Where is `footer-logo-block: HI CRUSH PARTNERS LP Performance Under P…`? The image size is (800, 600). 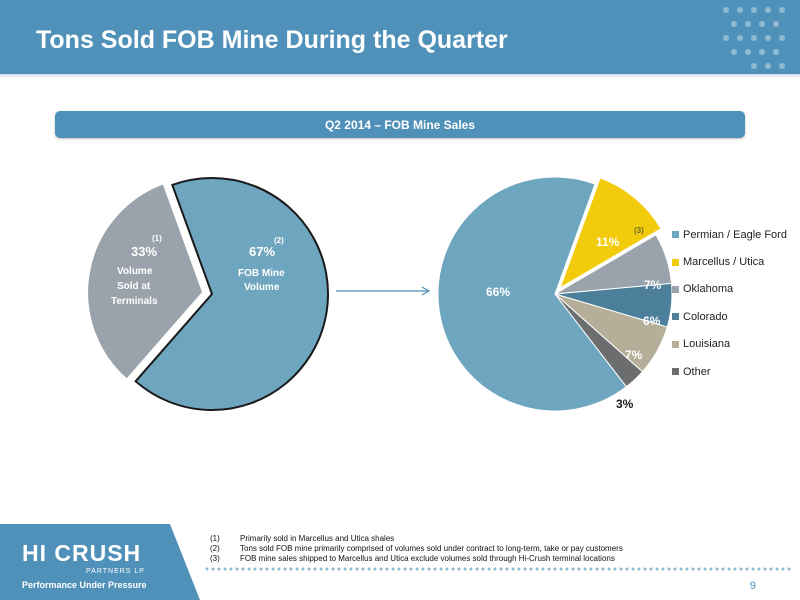
footer-logo-block: HI CRUSH PARTNERS LP Performance Under P… is located at coordinates (100, 562).